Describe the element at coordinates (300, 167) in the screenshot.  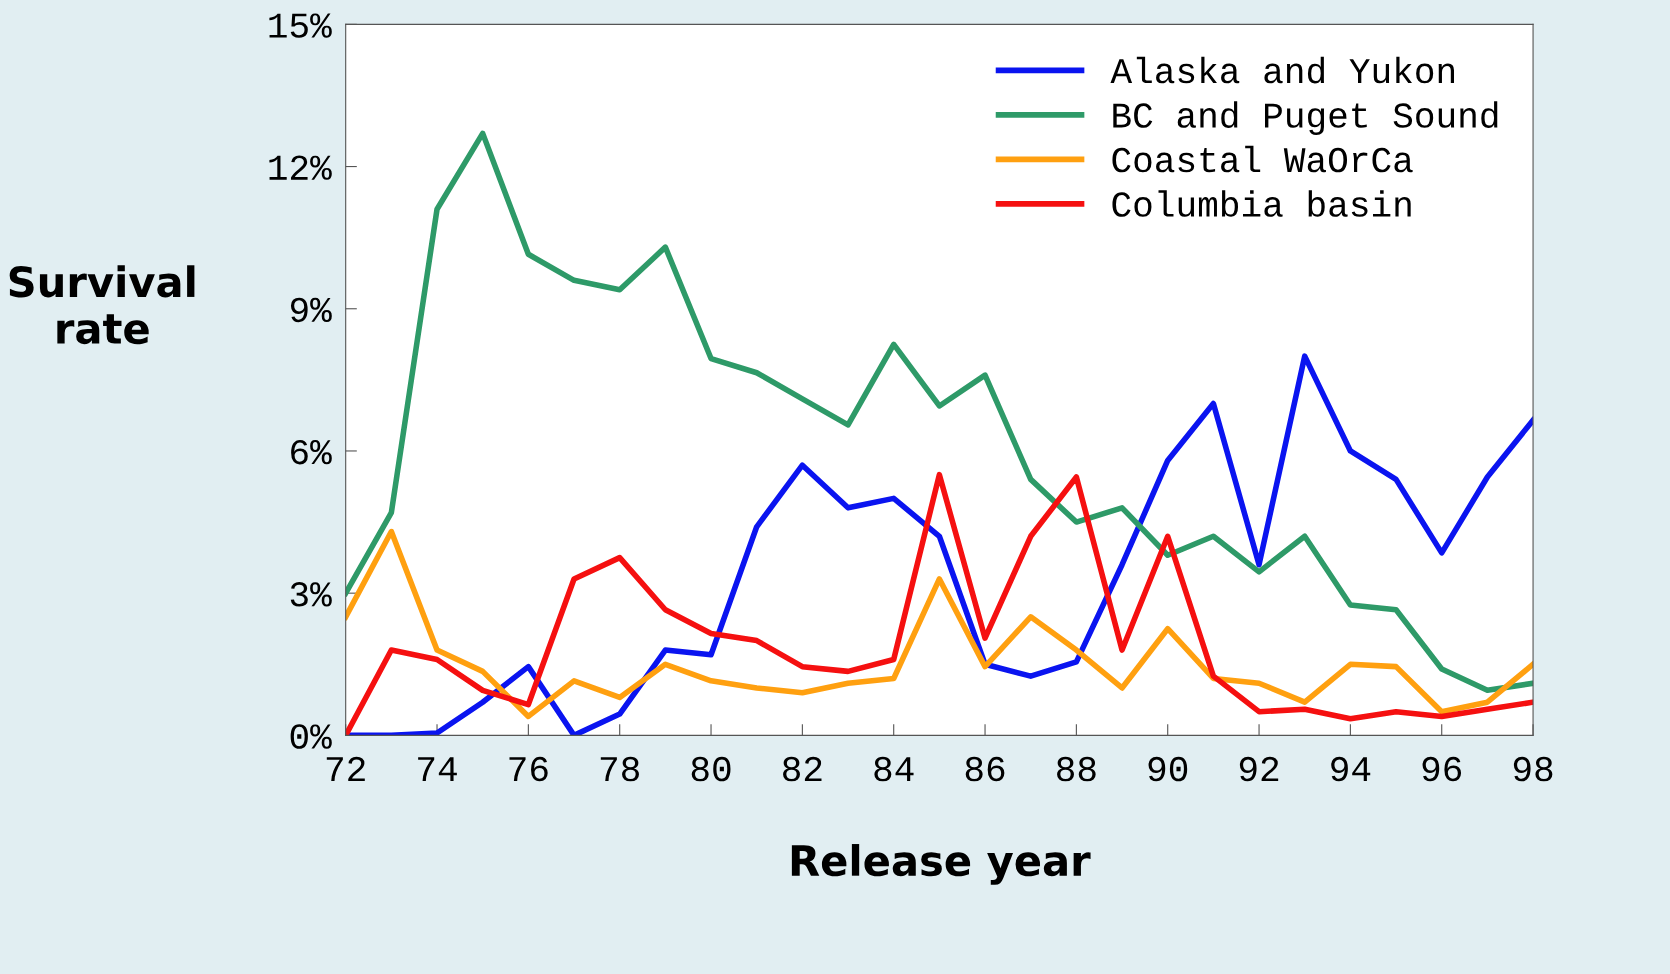
I see `y-tick-label: 12%` at that location.